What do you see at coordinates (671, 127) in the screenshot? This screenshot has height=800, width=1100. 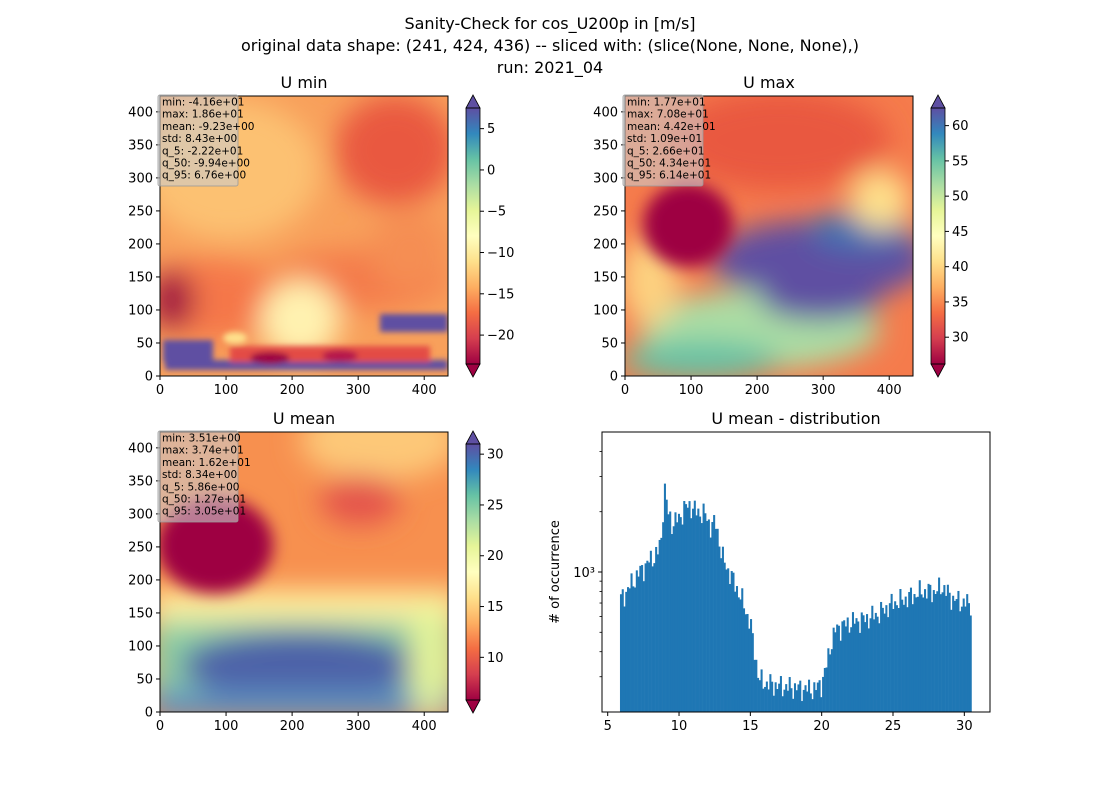 I see `stats-line: mean: 4.42e+01` at bounding box center [671, 127].